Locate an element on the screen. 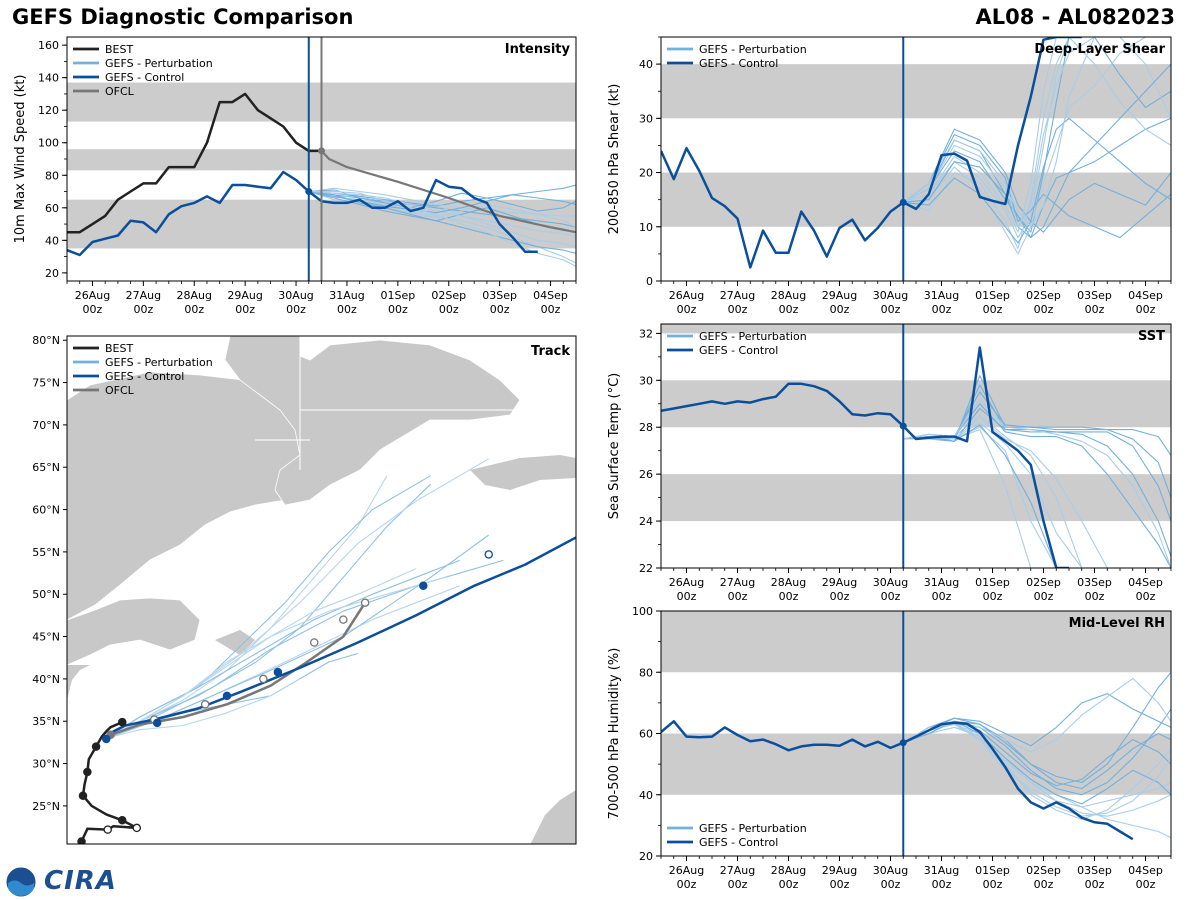 Image resolution: width=1200 pixels, height=900 pixels. lat-tick-label: 80°N is located at coordinates (46, 340).